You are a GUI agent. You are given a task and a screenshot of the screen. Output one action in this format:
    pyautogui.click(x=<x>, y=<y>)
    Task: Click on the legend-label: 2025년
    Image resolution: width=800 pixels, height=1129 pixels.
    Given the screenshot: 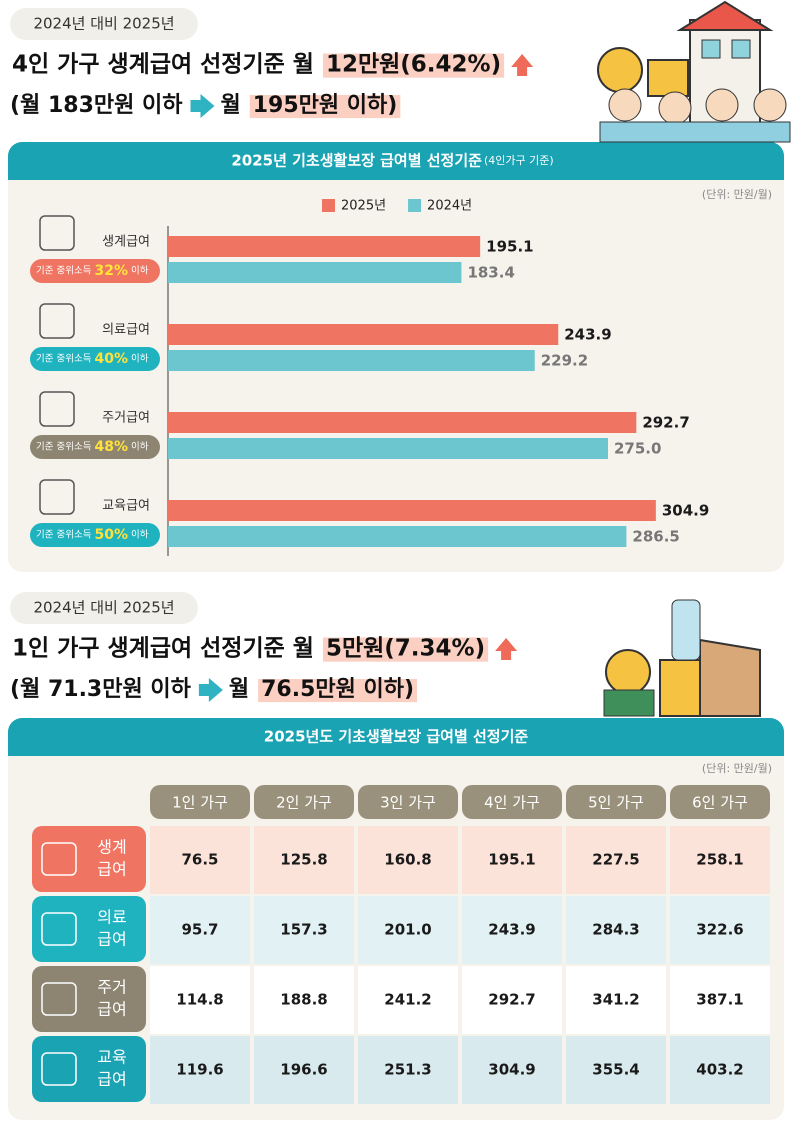 What is the action you would take?
    pyautogui.click(x=363, y=206)
    